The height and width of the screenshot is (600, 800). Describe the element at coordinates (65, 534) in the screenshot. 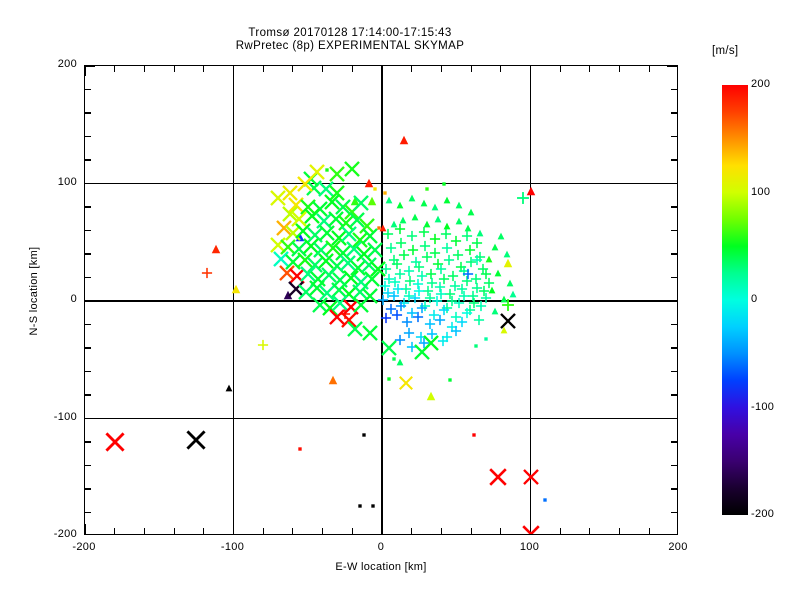

I see `y-tick-label: -200` at that location.